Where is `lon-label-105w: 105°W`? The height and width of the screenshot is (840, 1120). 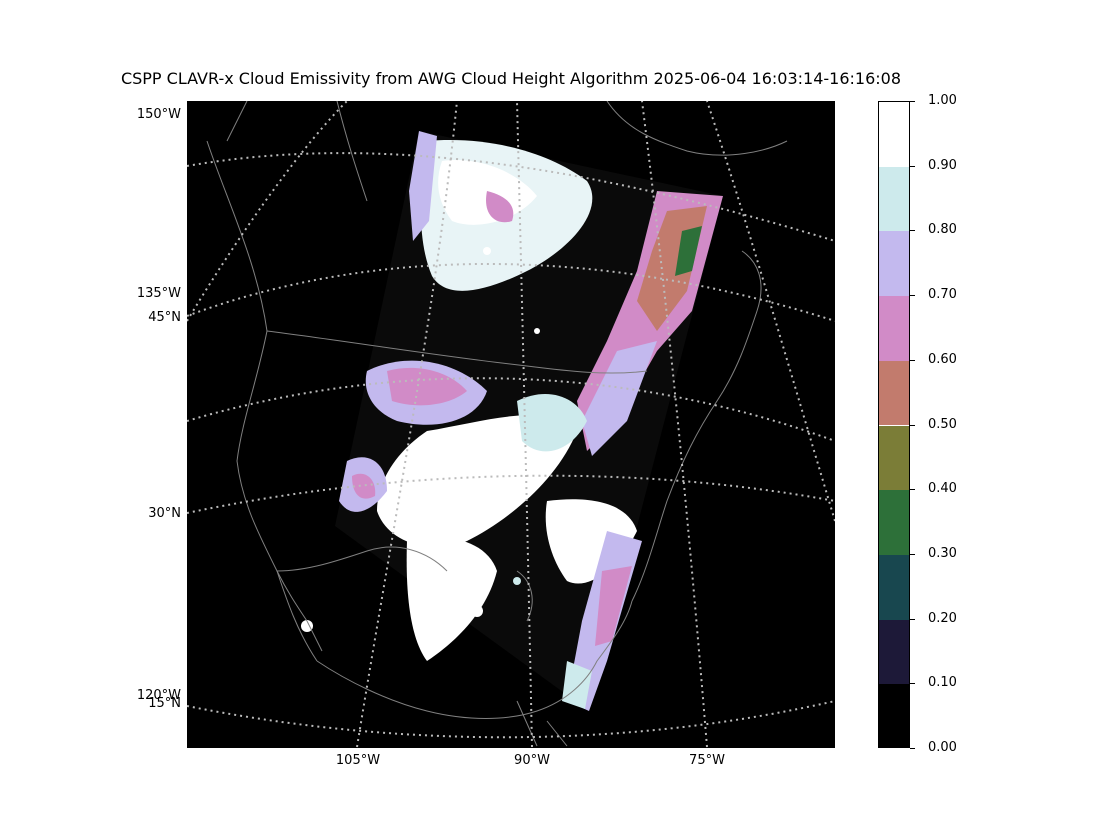 lon-label-105w: 105°W is located at coordinates (358, 760).